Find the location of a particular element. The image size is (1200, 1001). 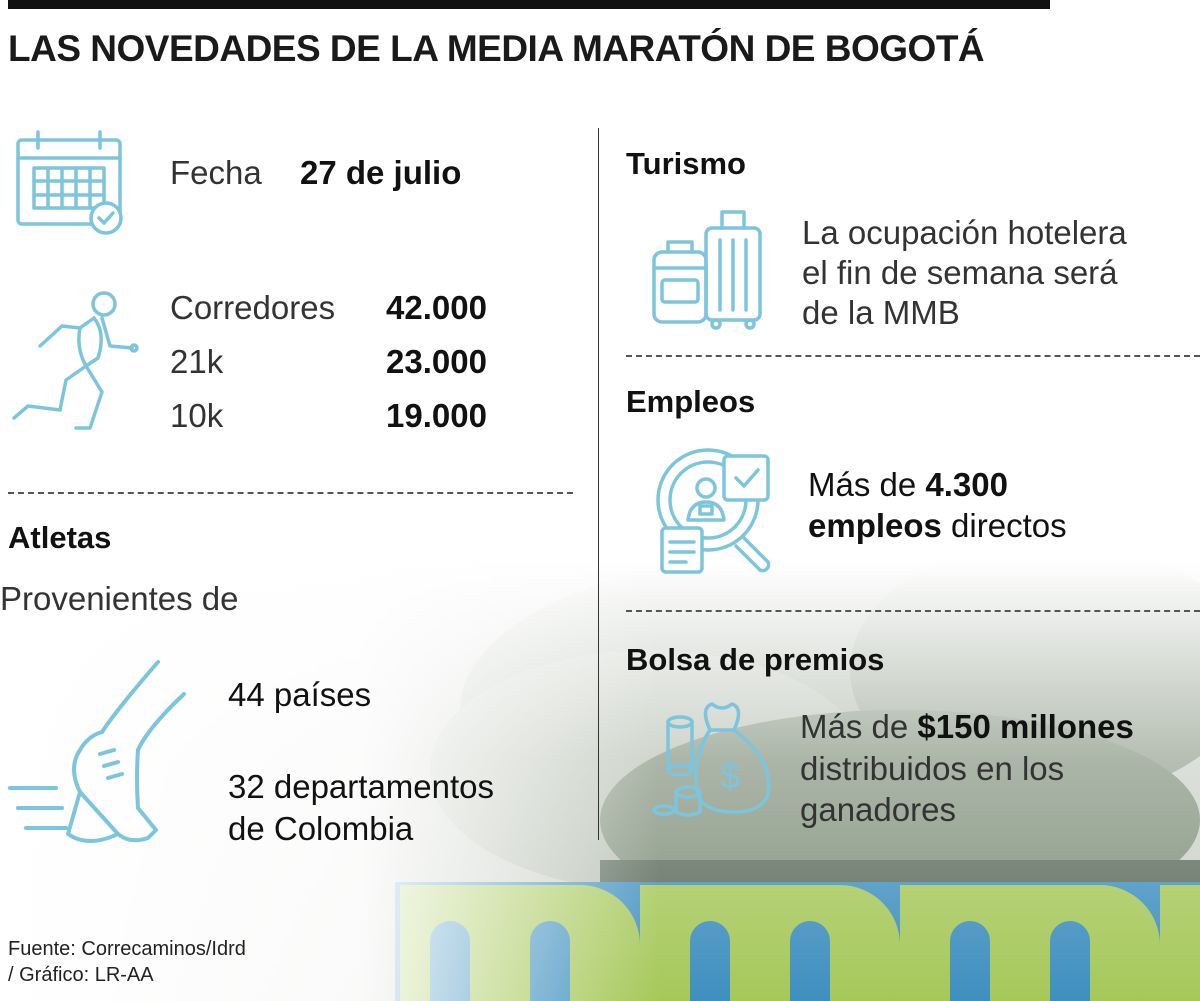

luggage-icon is located at coordinates (707, 268).